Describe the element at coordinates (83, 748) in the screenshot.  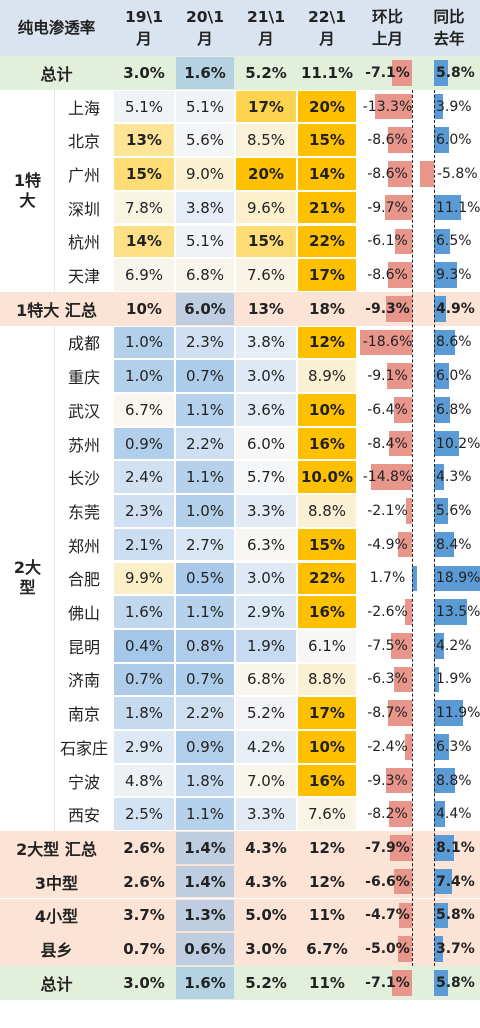
I see `row-label: 石家庄` at that location.